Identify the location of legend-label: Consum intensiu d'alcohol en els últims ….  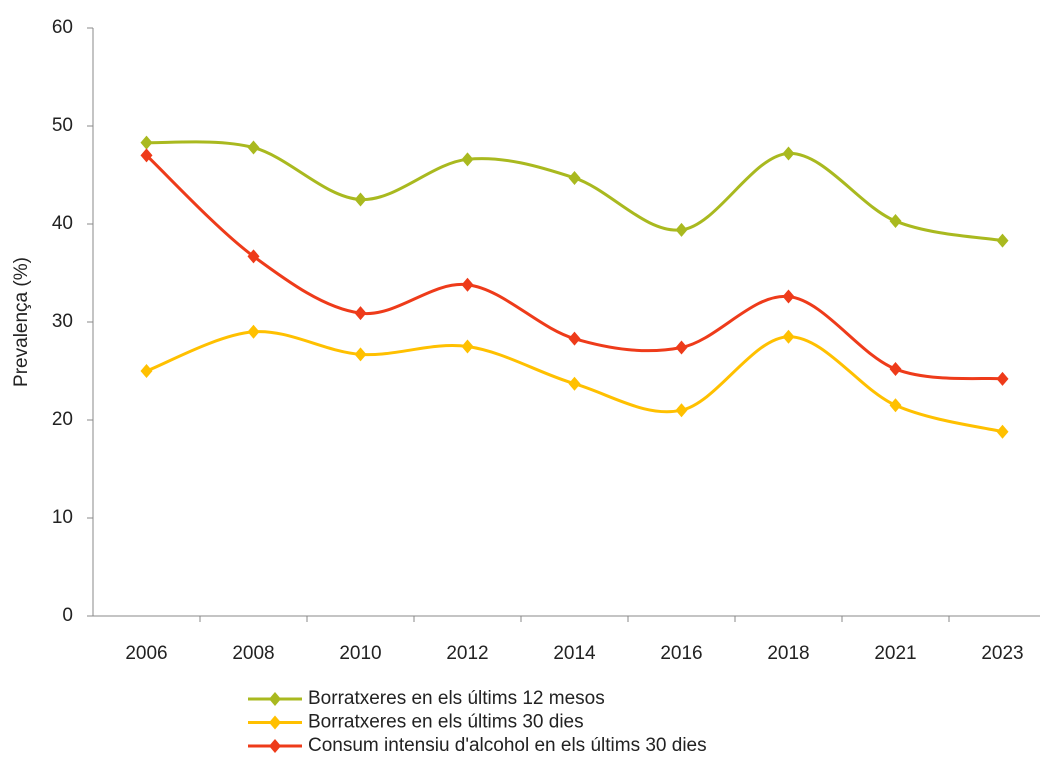
(507, 745).